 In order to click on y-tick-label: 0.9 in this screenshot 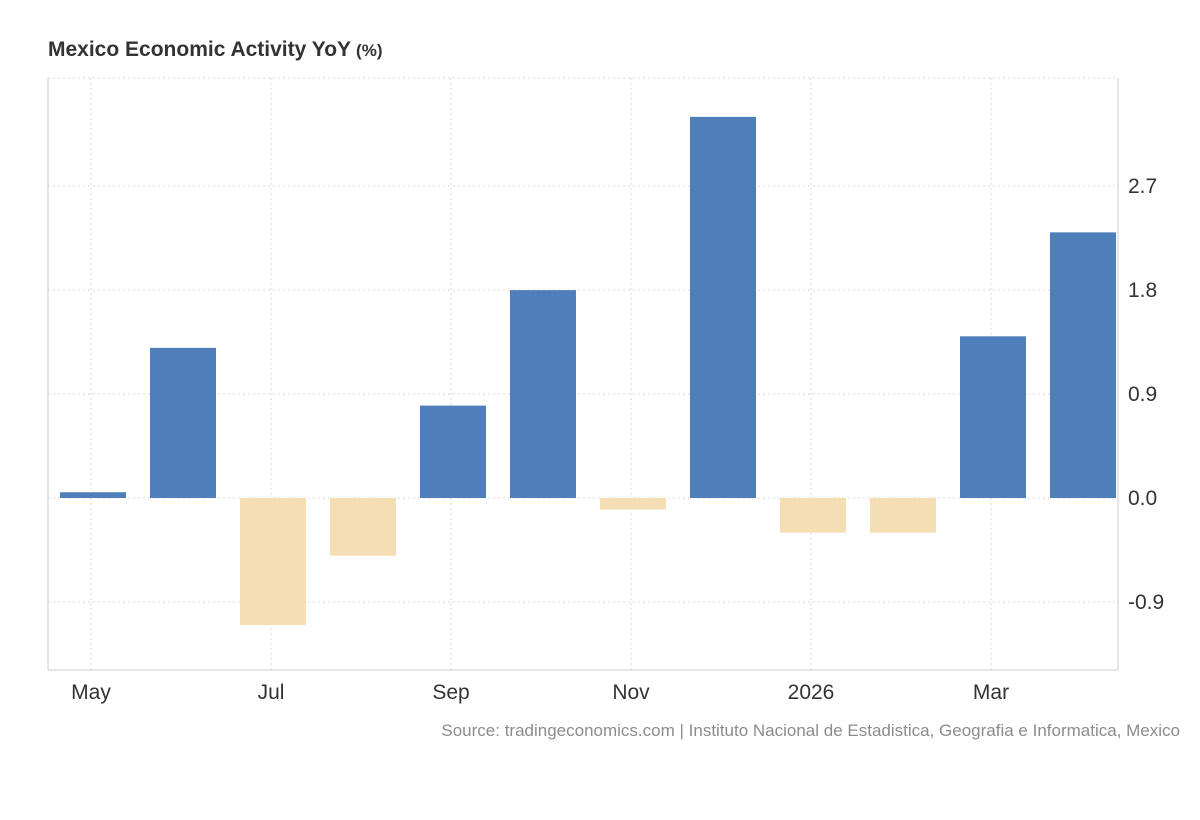, I will do `click(1142, 394)`.